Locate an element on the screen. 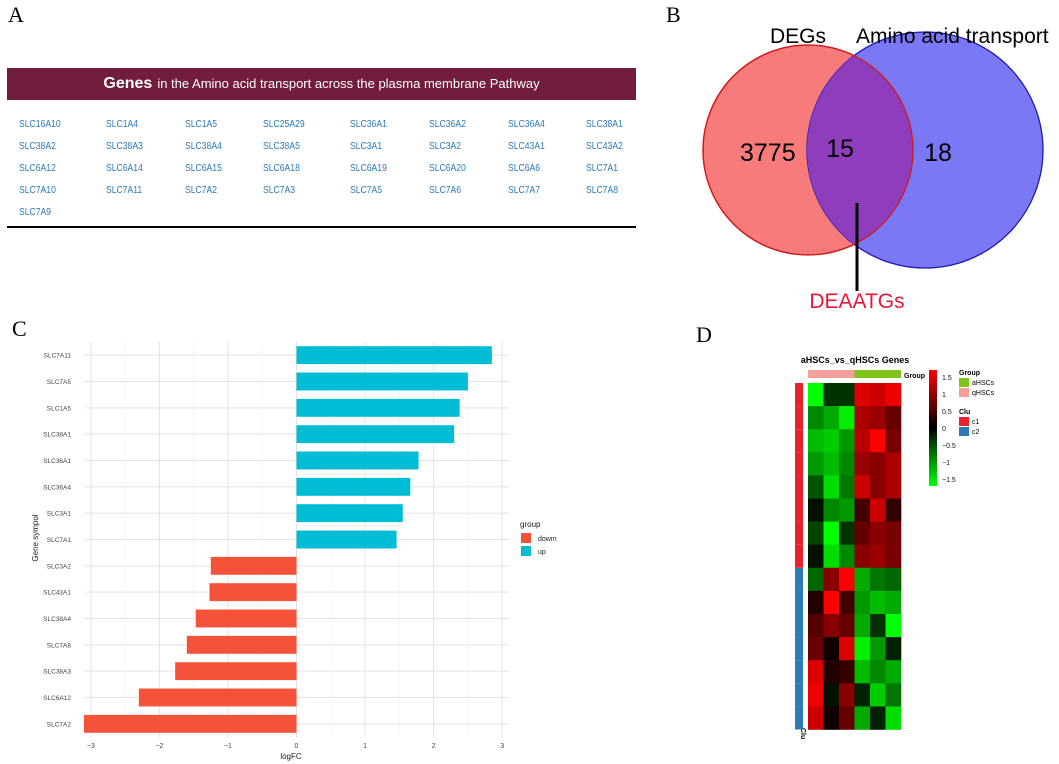  gene-slc38a5: SLC38A5 is located at coordinates (281, 146).